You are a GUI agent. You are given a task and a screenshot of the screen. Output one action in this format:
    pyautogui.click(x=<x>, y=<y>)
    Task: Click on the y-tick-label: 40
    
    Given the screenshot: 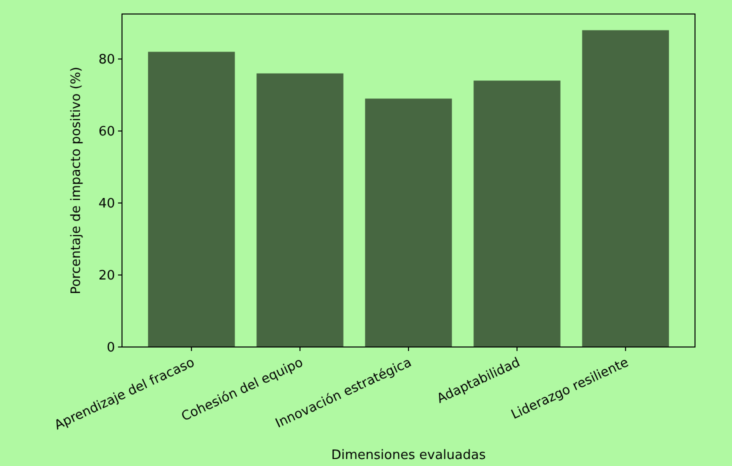 What is the action you would take?
    pyautogui.click(x=106, y=204)
    